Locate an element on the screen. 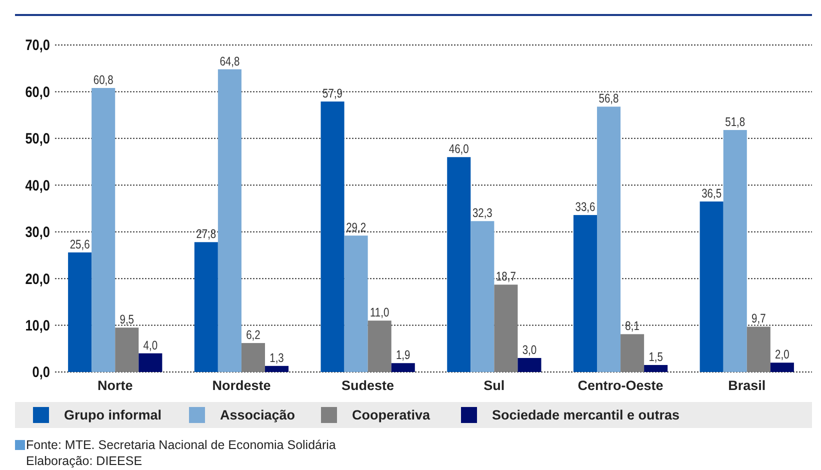  y-tick-label: 60,0 is located at coordinates (37, 91).